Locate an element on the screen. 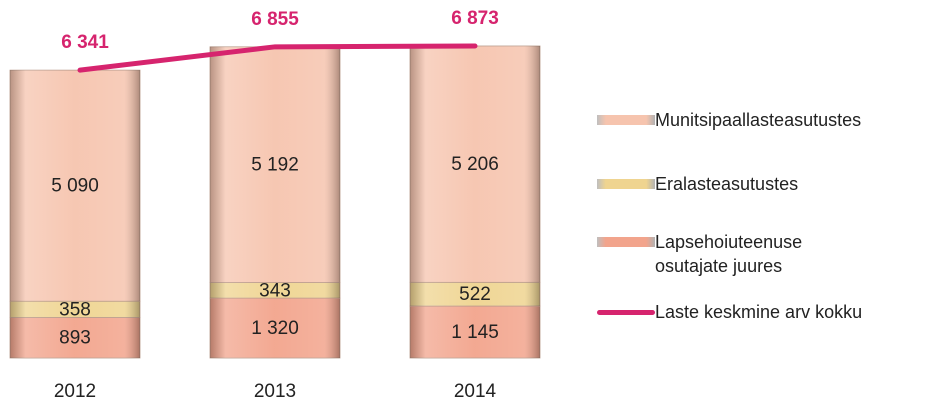 The width and height of the screenshot is (938, 407). data-label: 358 is located at coordinates (75, 309).